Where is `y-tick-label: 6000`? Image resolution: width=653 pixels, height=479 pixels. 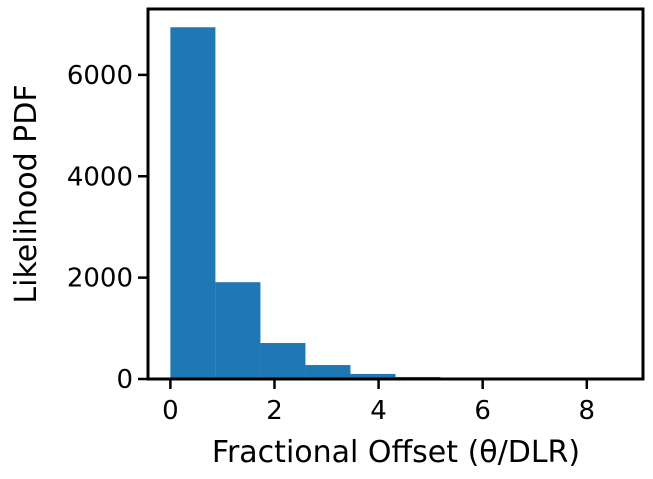
y-tick-label: 6000 is located at coordinates (100, 76).